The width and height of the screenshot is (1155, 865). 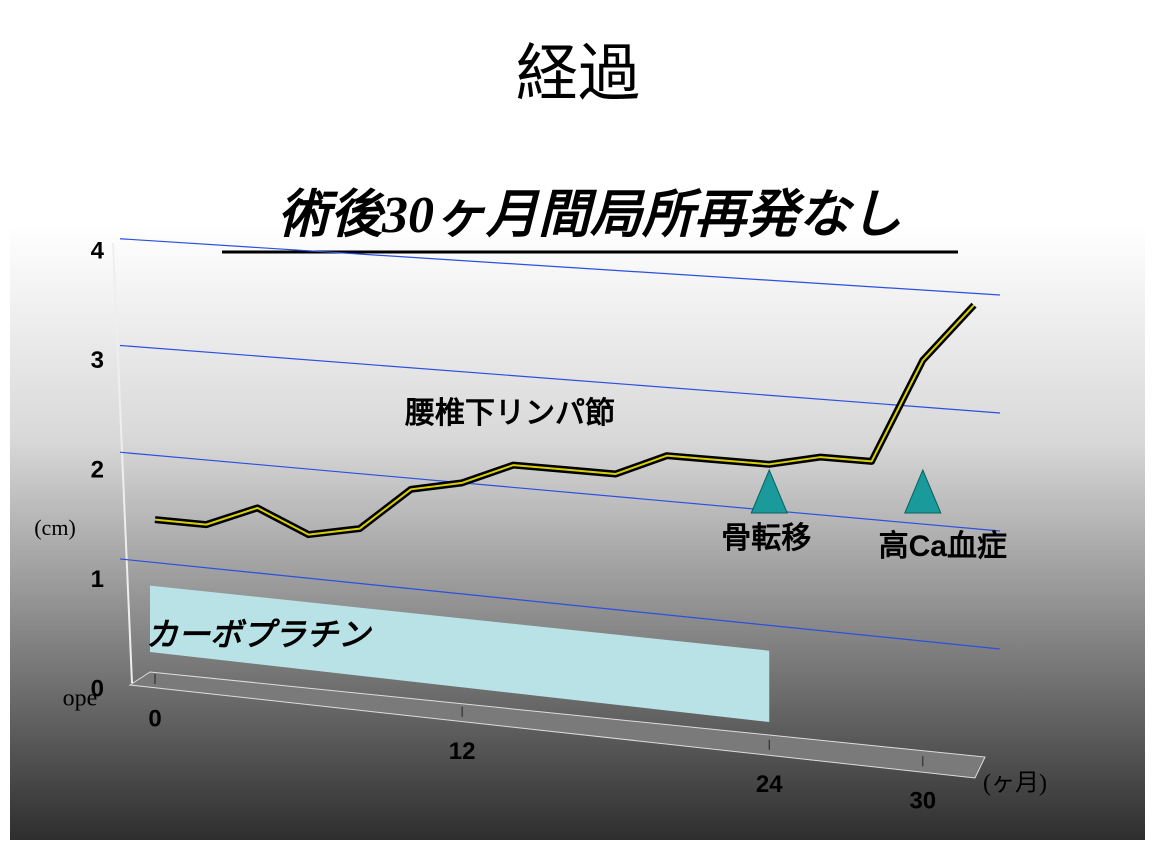 I want to click on chart-title: 経過, so click(x=578, y=73).